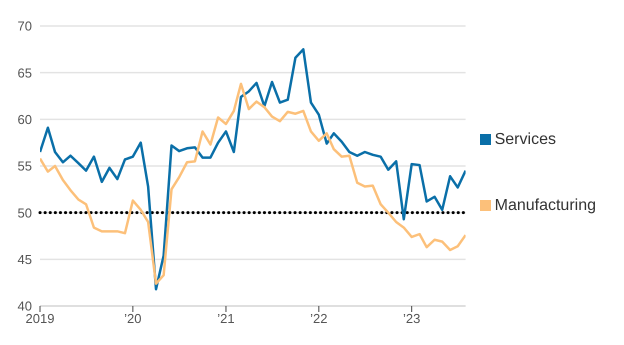 The height and width of the screenshot is (345, 624). Describe the element at coordinates (25, 212) in the screenshot. I see `y-tick-label: 50` at that location.